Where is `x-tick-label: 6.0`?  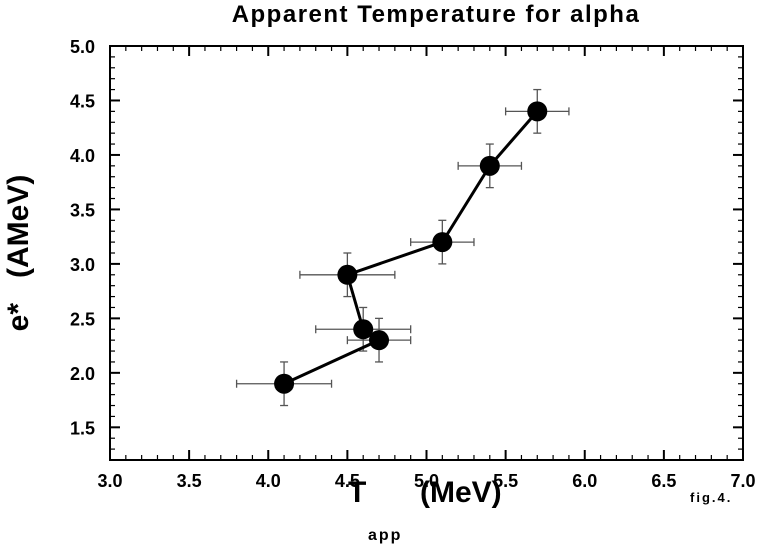
x-tick-label: 6.0 is located at coordinates (584, 481).